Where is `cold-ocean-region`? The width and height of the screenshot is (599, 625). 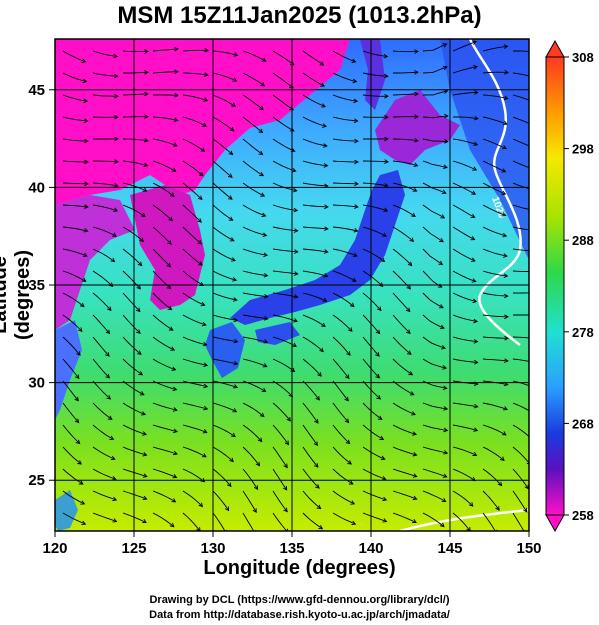
cold-ocean-region is located at coordinates (484, 149).